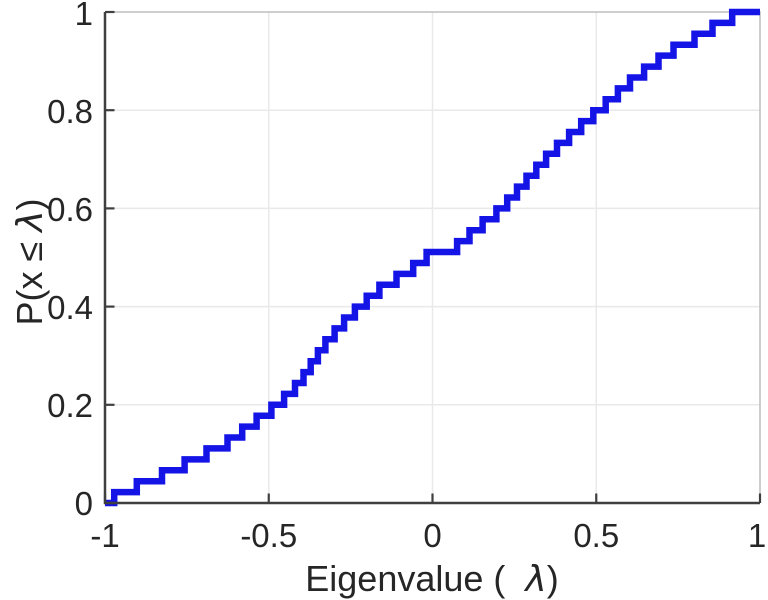 The image size is (768, 600). What do you see at coordinates (757, 535) in the screenshot?
I see `x-tick-label: 1` at bounding box center [757, 535].